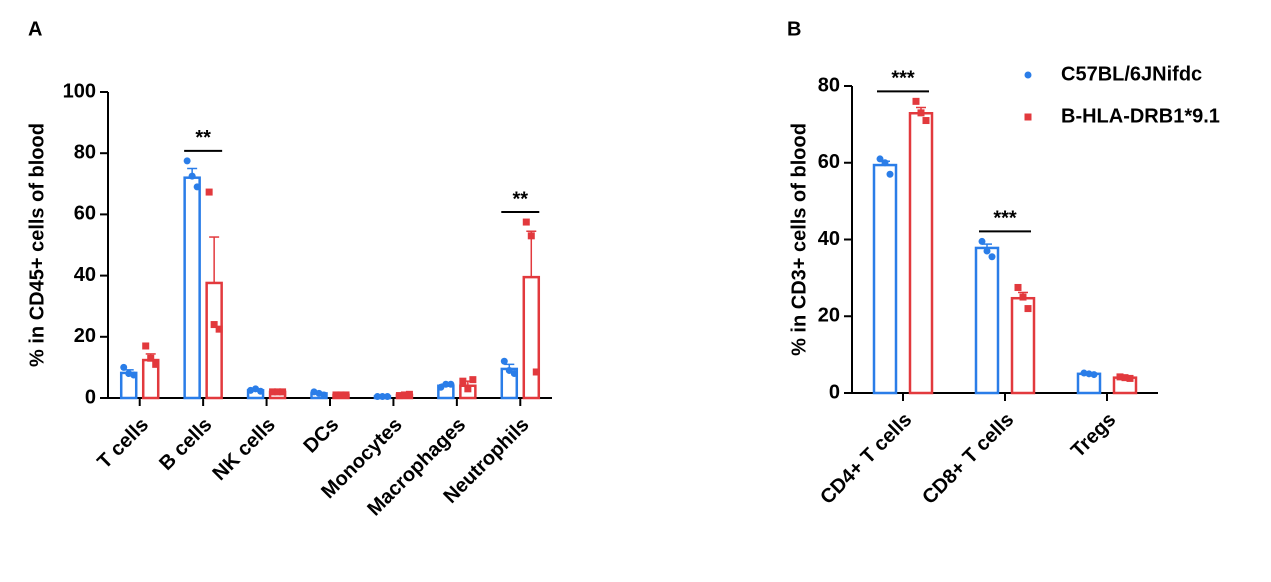 Image resolution: width=1271 pixels, height=582 pixels. Describe the element at coordinates (185, 444) in the screenshot. I see `x-tick-label: B cells` at that location.